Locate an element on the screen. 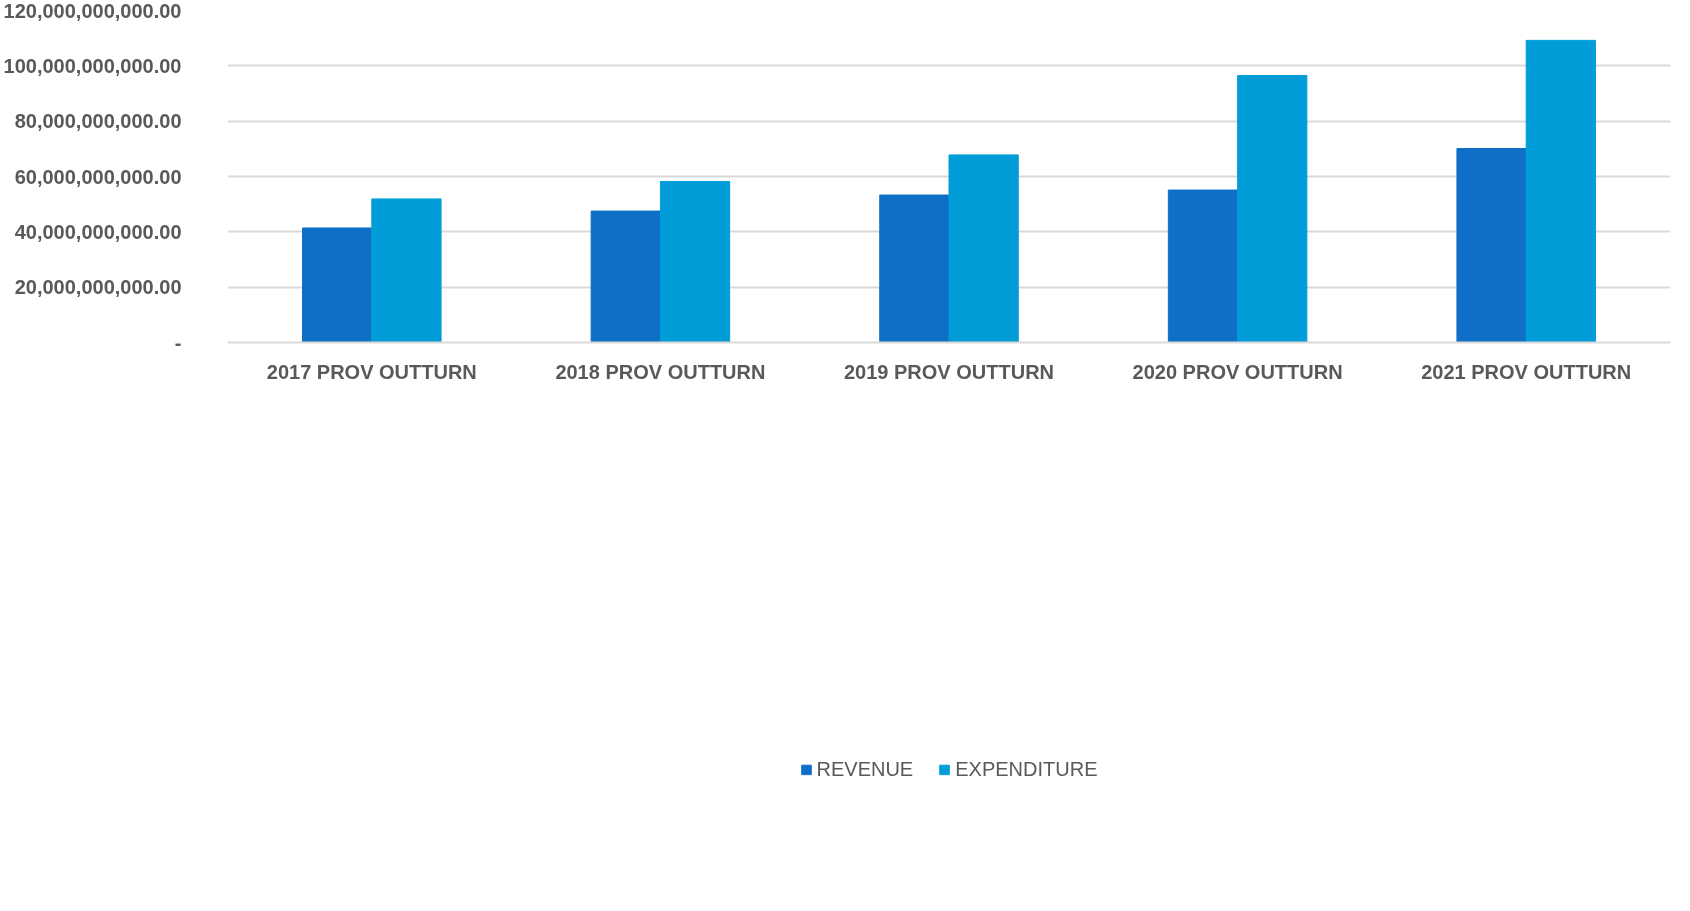 Image resolution: width=1690 pixels, height=911 pixels. y-tick-label: 20,000,000,000.00 is located at coordinates (98, 287).